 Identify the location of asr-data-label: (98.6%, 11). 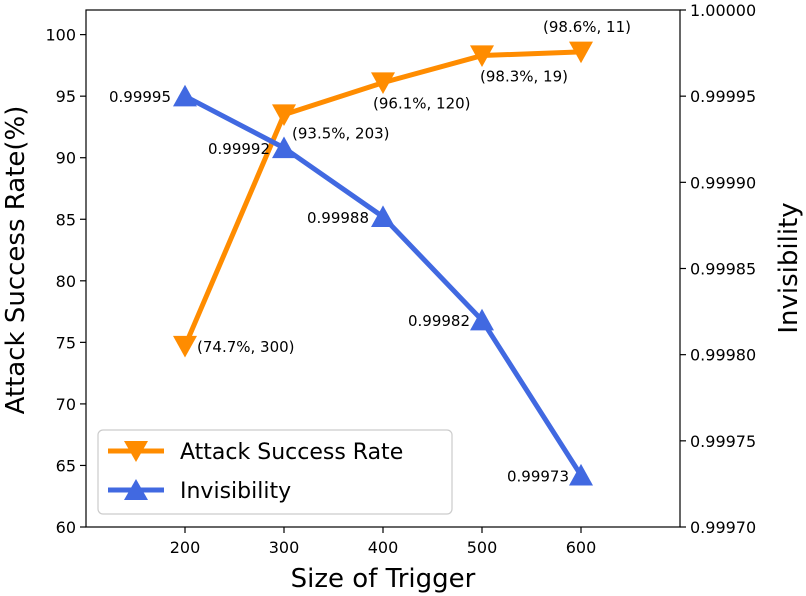
(587, 27).